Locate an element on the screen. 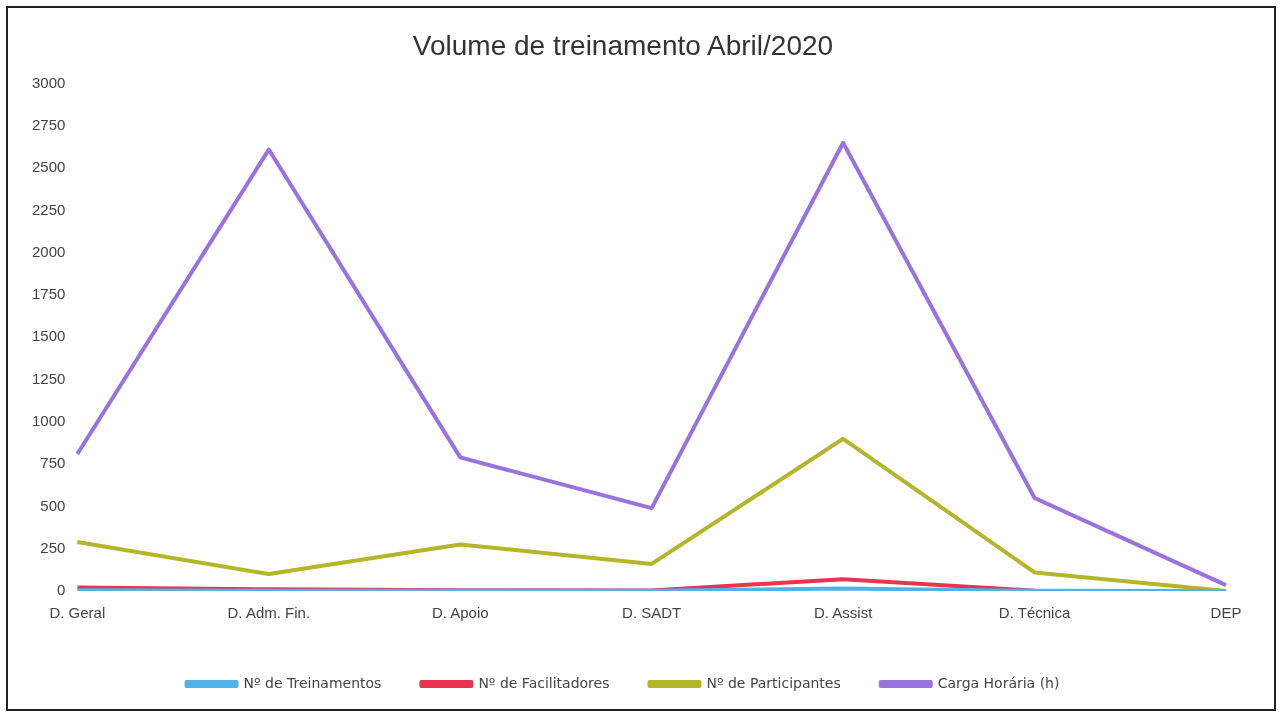 Image resolution: width=1286 pixels, height=721 pixels. y-tick-label: 750 is located at coordinates (53, 463).